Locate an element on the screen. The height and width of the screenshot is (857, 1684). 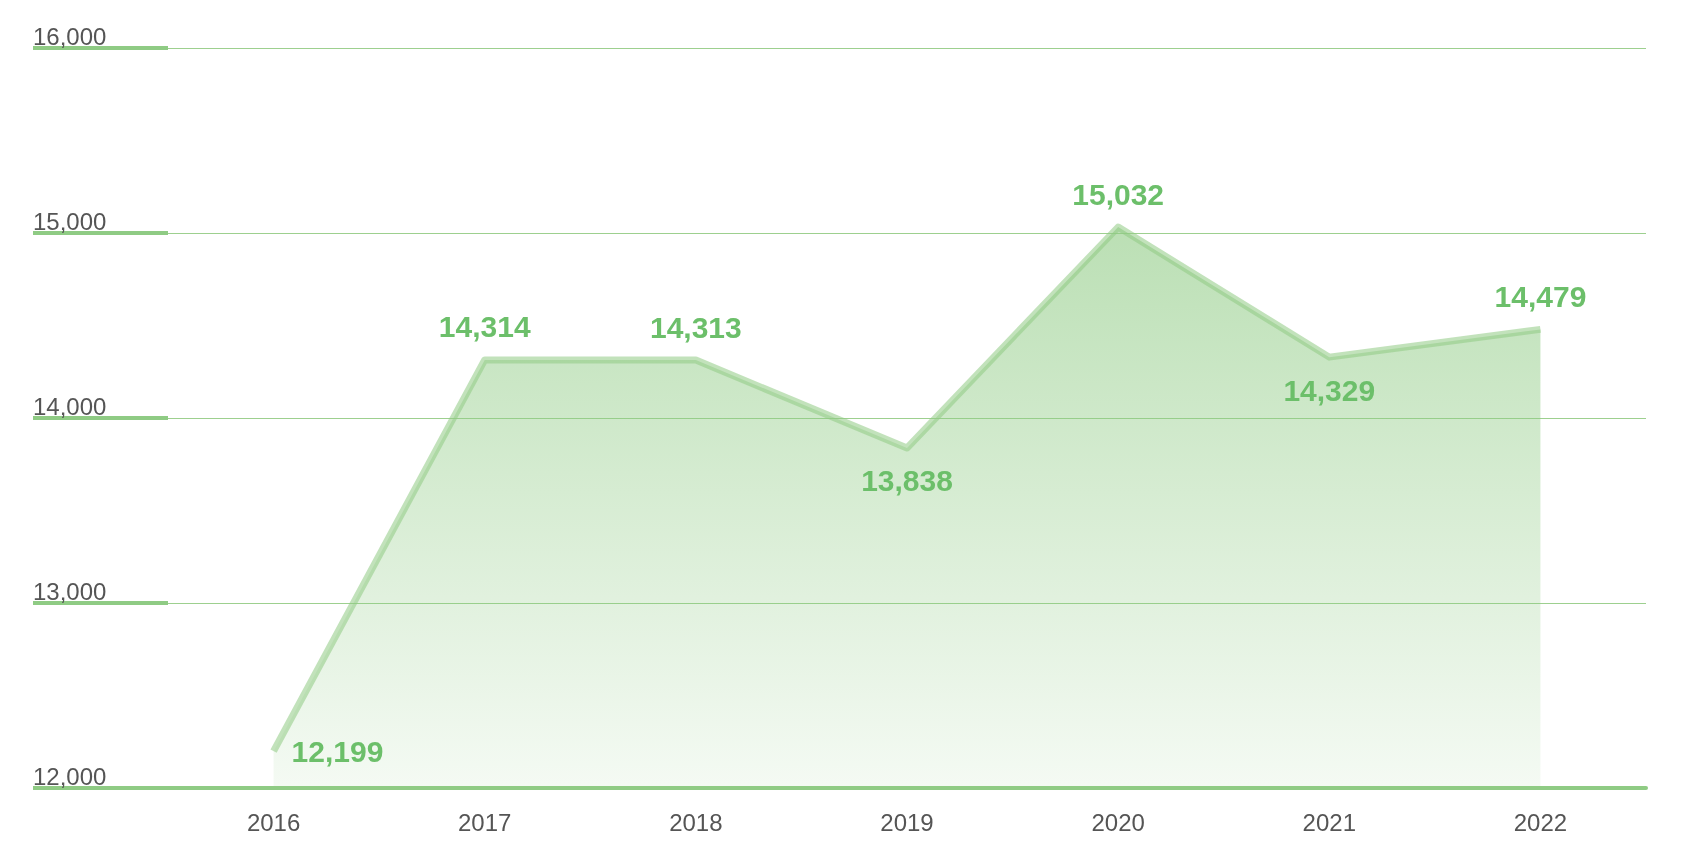
y-tick-label: 16,000 is located at coordinates (70, 36).